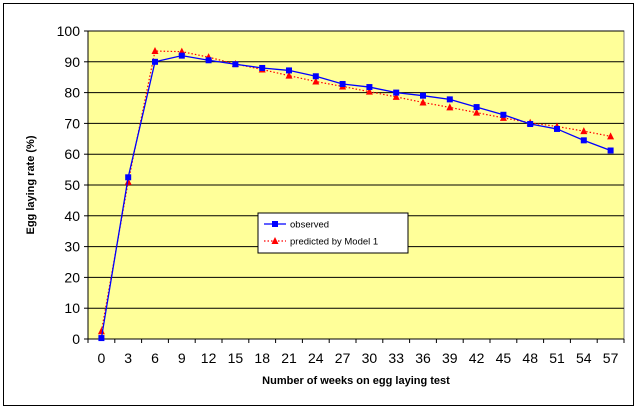 The image size is (637, 414). I want to click on y-tick-label: 40, so click(72, 216).